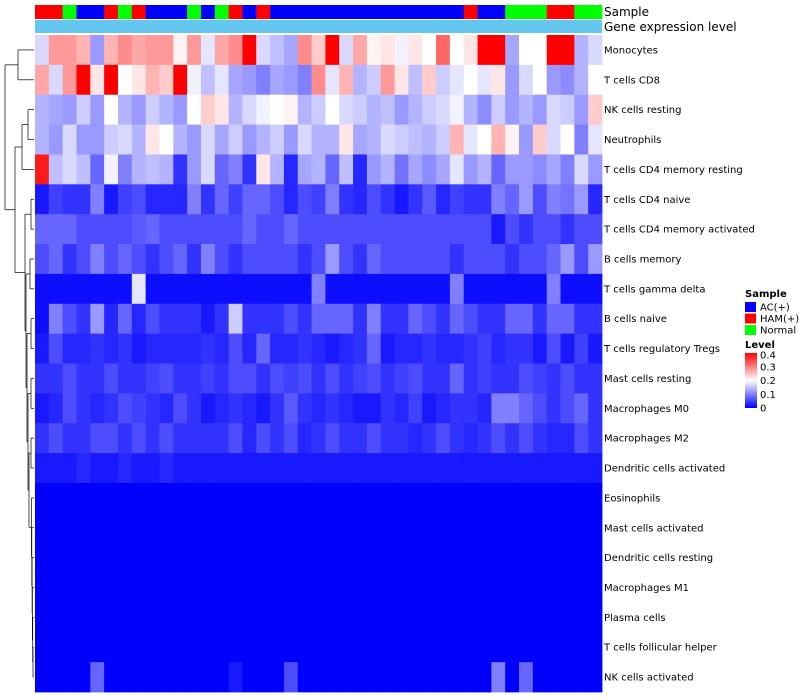 This screenshot has width=800, height=700. Describe the element at coordinates (766, 294) in the screenshot. I see `legend-sample-title: Sample` at that location.